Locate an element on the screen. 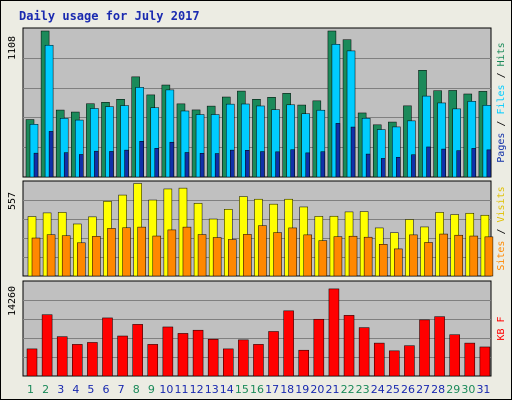 The image size is (512, 400). legend-pages: Pages is located at coordinates (501, 148).